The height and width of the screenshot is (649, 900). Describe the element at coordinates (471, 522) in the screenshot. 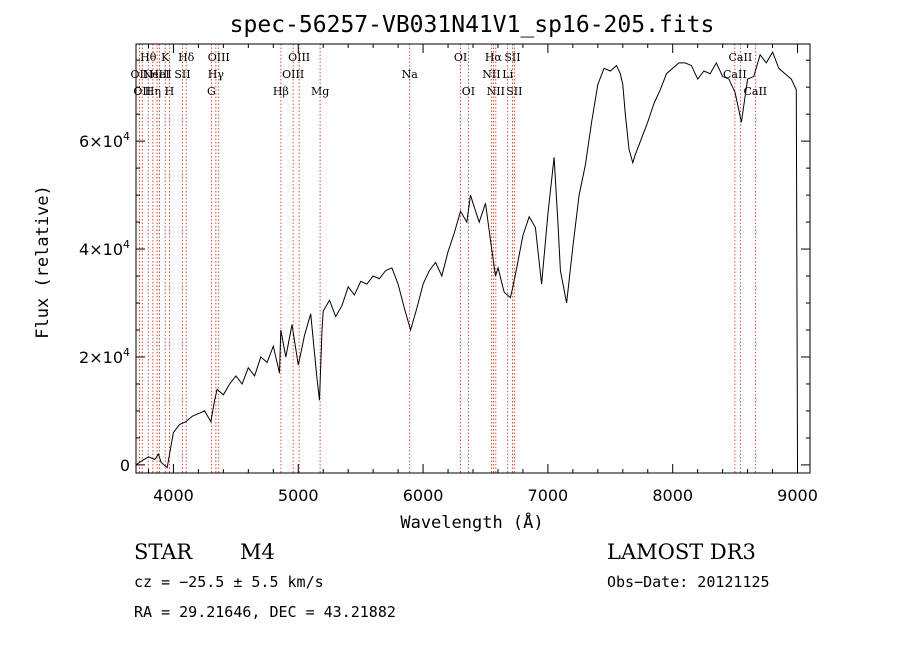

I see `x-axis-label: Wavelength (Å)` at that location.